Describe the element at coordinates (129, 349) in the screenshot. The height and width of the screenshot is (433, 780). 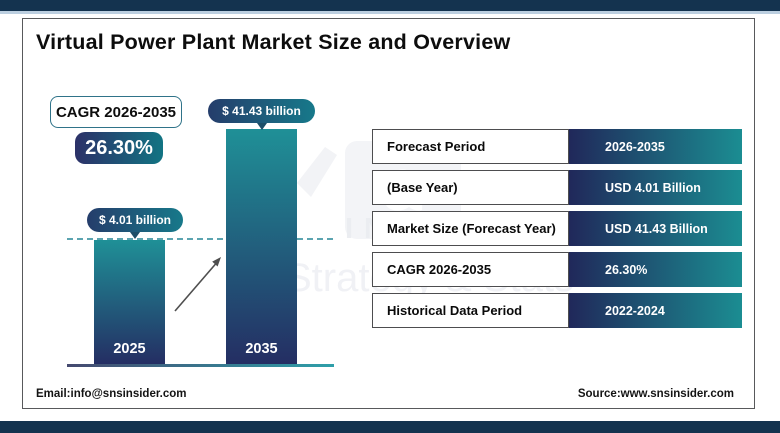
I see `bar-category-label-2025: 2025` at that location.